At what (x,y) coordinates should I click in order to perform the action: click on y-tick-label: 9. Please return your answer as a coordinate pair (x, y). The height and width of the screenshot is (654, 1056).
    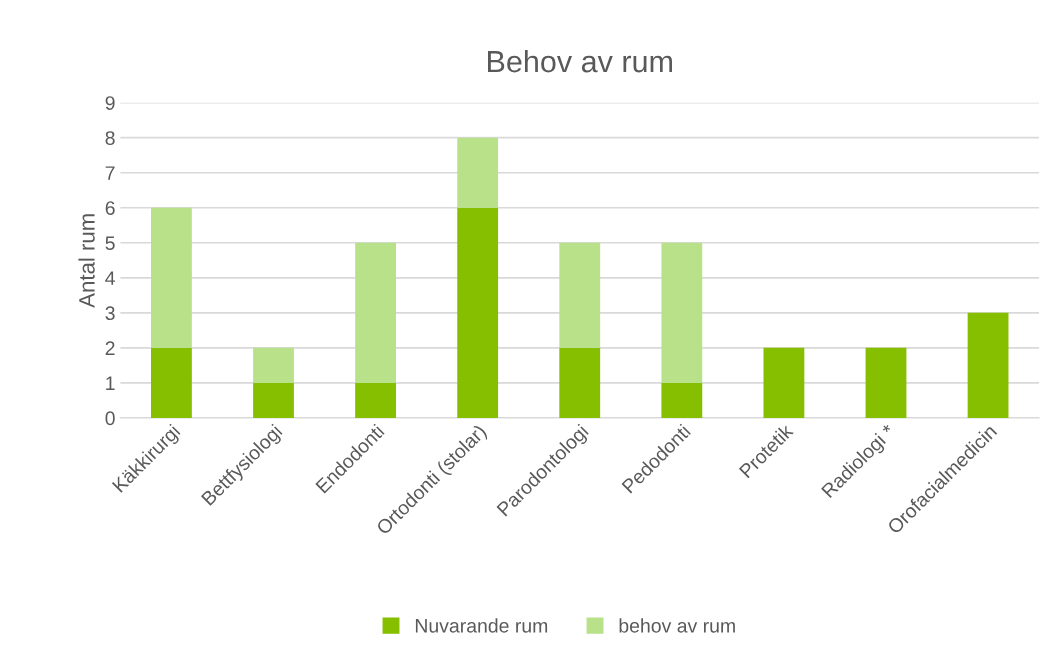
    Looking at the image, I should click on (110, 103).